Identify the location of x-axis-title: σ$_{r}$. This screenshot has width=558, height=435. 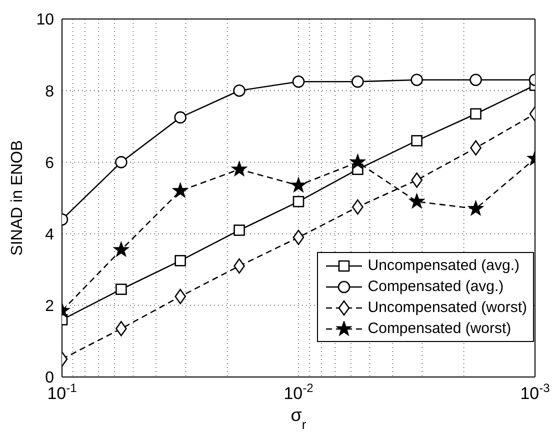
(298, 418).